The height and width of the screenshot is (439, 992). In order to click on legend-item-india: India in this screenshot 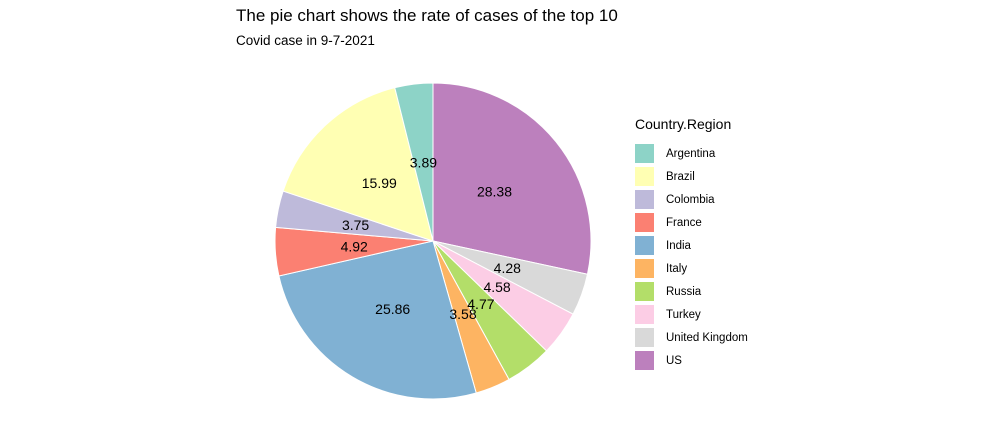, I will do `click(691, 245)`.